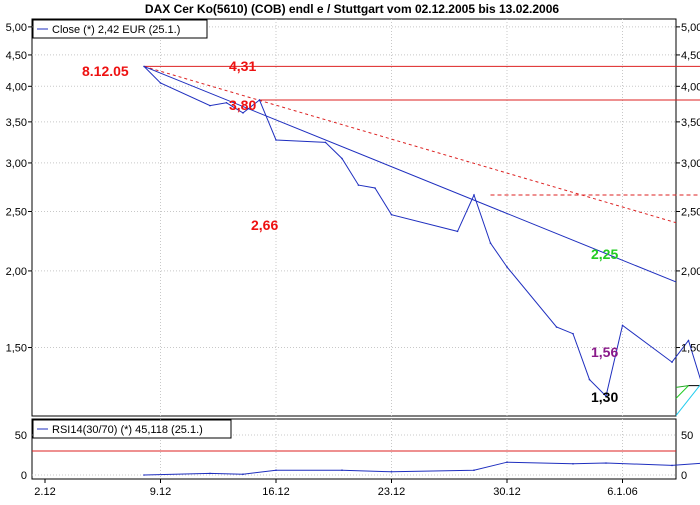 The height and width of the screenshot is (505, 700). Describe the element at coordinates (16, 28) in the screenshot. I see `y-tick-label-left: 5,00` at that location.